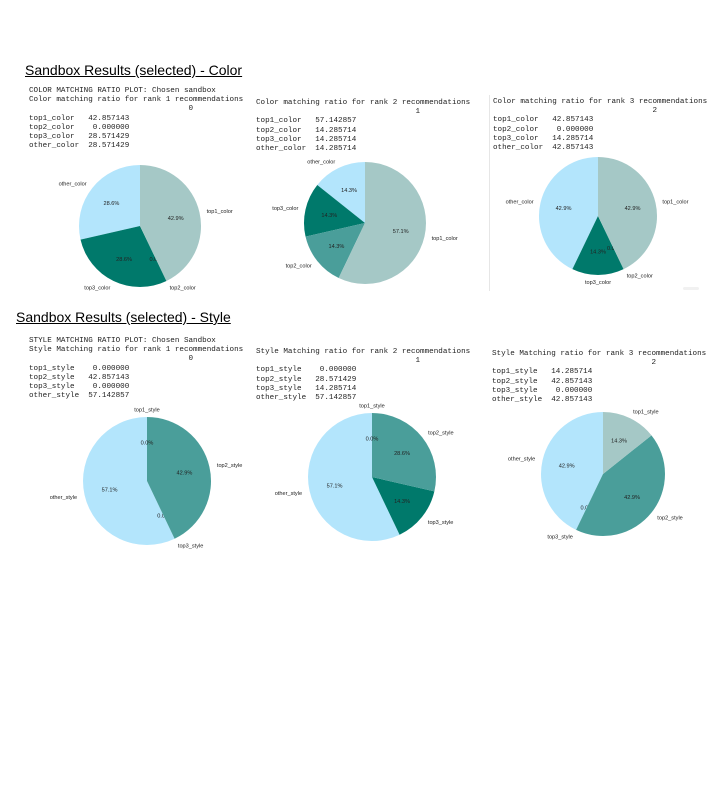 The width and height of the screenshot is (720, 810). I want to click on section-heading-color: Sandbox Results (selected) - Color, so click(134, 70).